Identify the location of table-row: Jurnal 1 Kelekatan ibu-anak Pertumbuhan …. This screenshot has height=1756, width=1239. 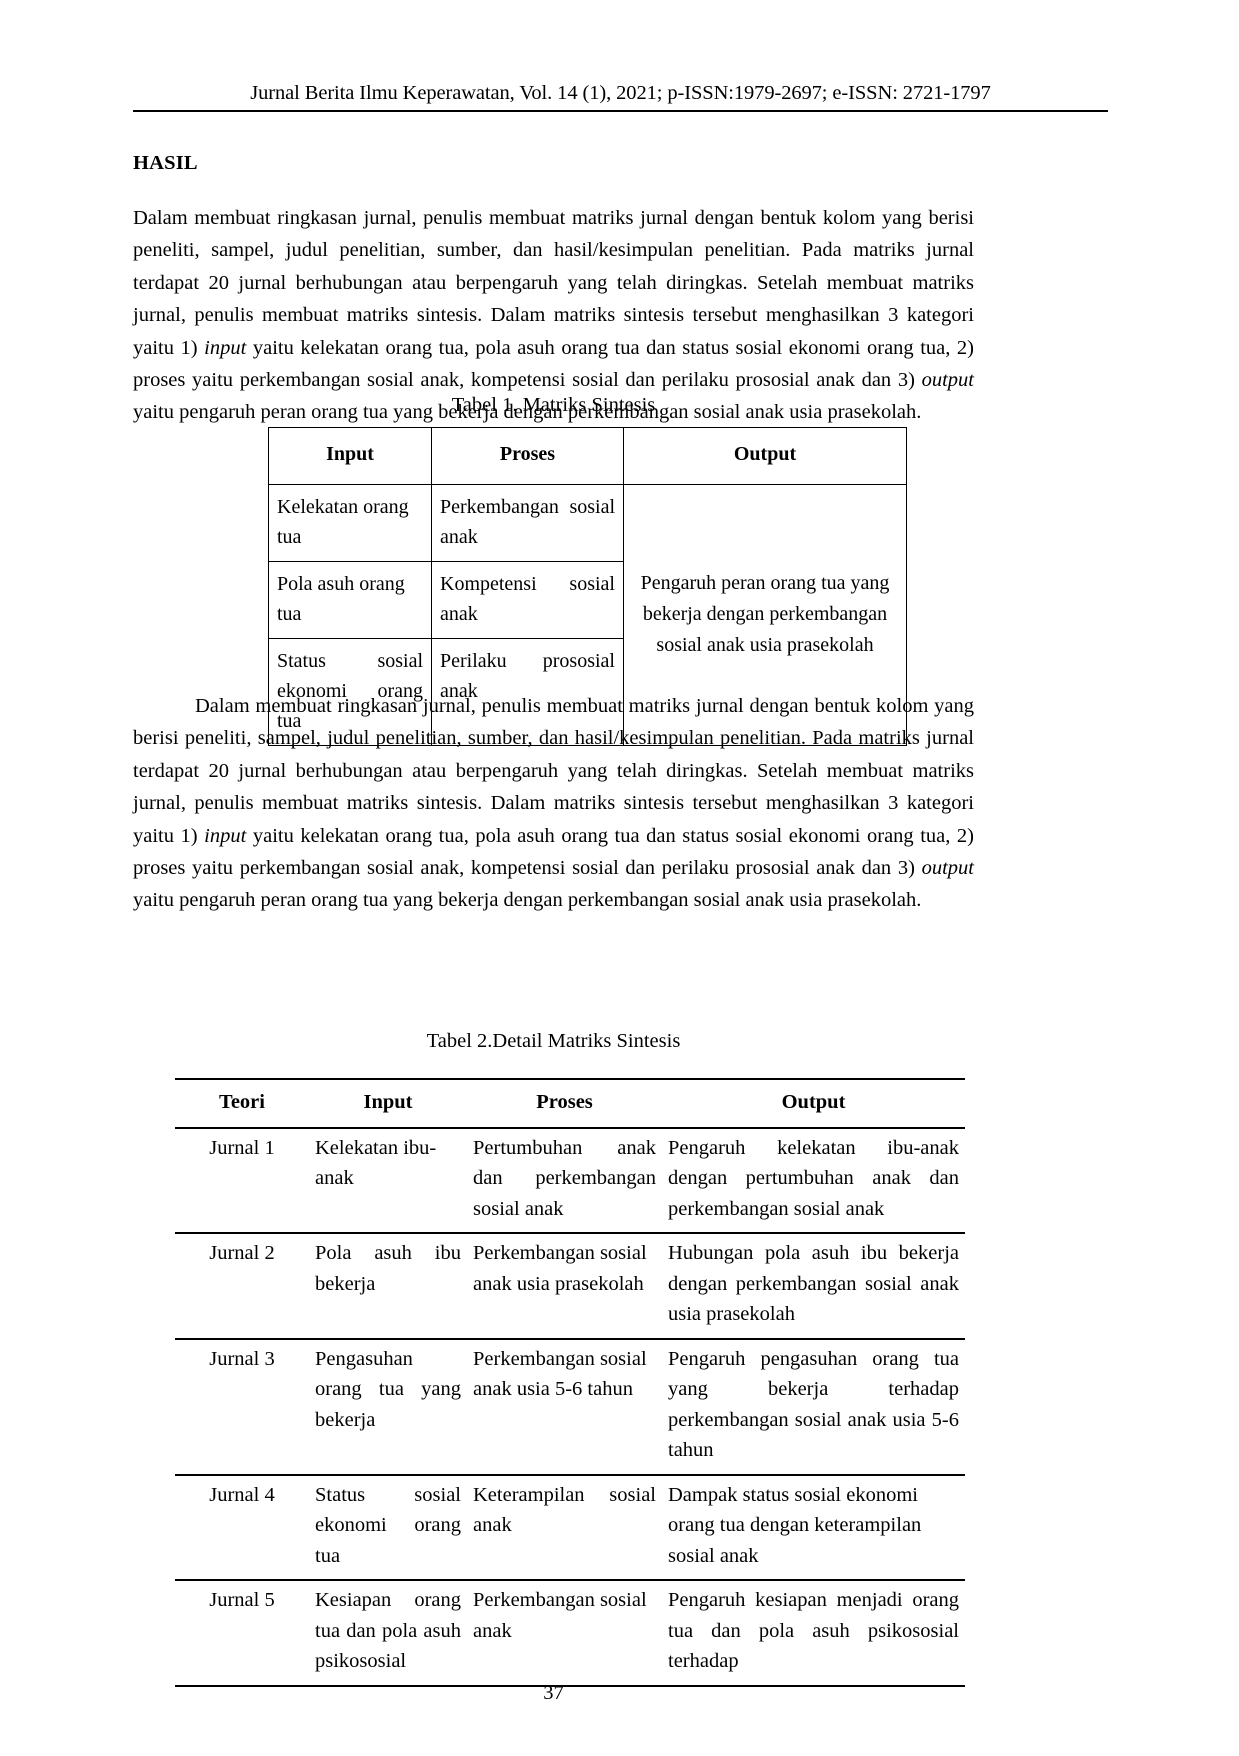
(570, 1180).